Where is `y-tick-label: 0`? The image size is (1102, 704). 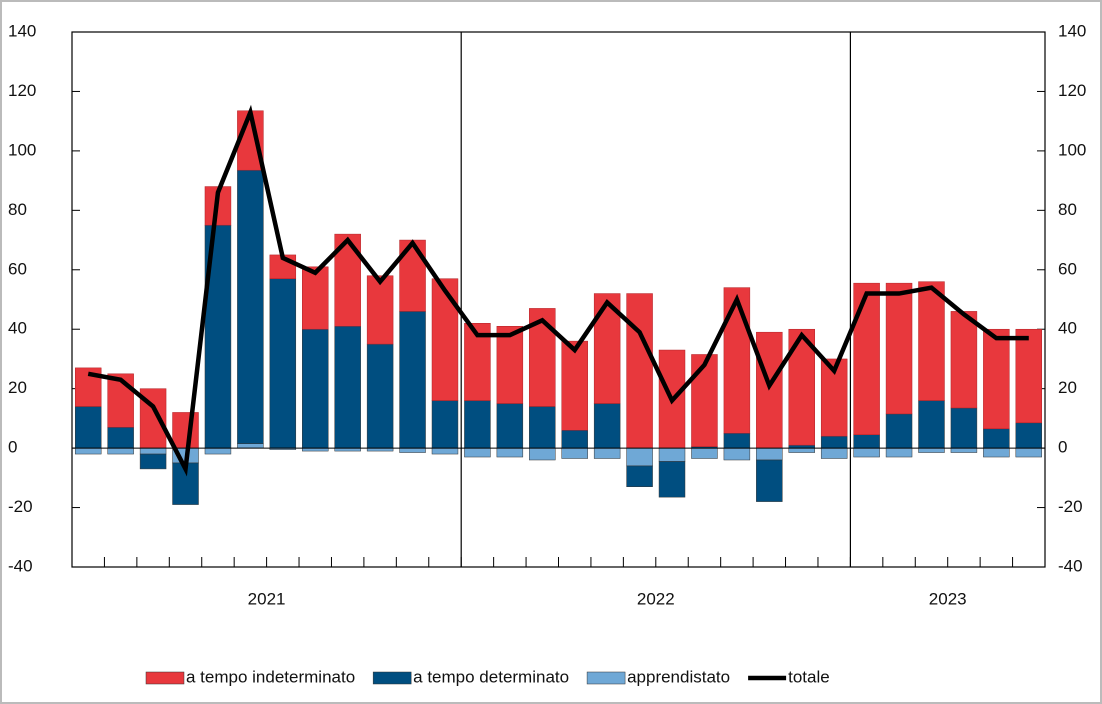 y-tick-label: 0 is located at coordinates (12, 447).